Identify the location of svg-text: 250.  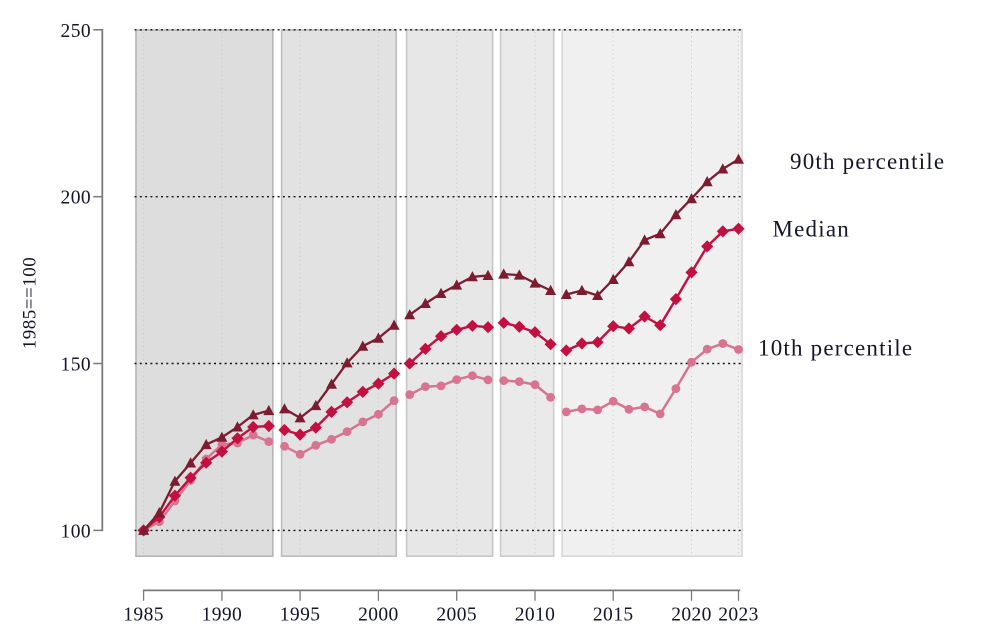
(76, 31).